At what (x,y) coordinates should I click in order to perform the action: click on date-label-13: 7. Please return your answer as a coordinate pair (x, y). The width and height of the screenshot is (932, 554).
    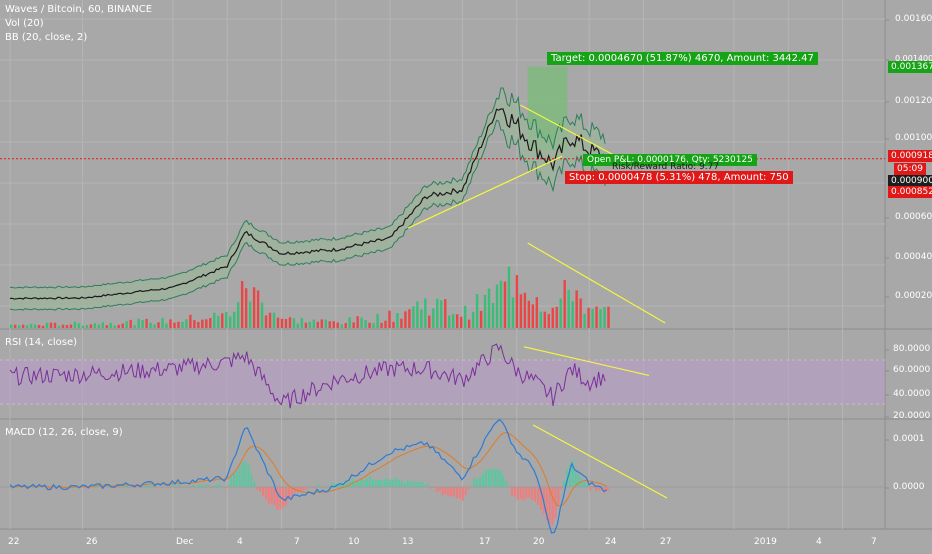
    Looking at the image, I should click on (874, 542).